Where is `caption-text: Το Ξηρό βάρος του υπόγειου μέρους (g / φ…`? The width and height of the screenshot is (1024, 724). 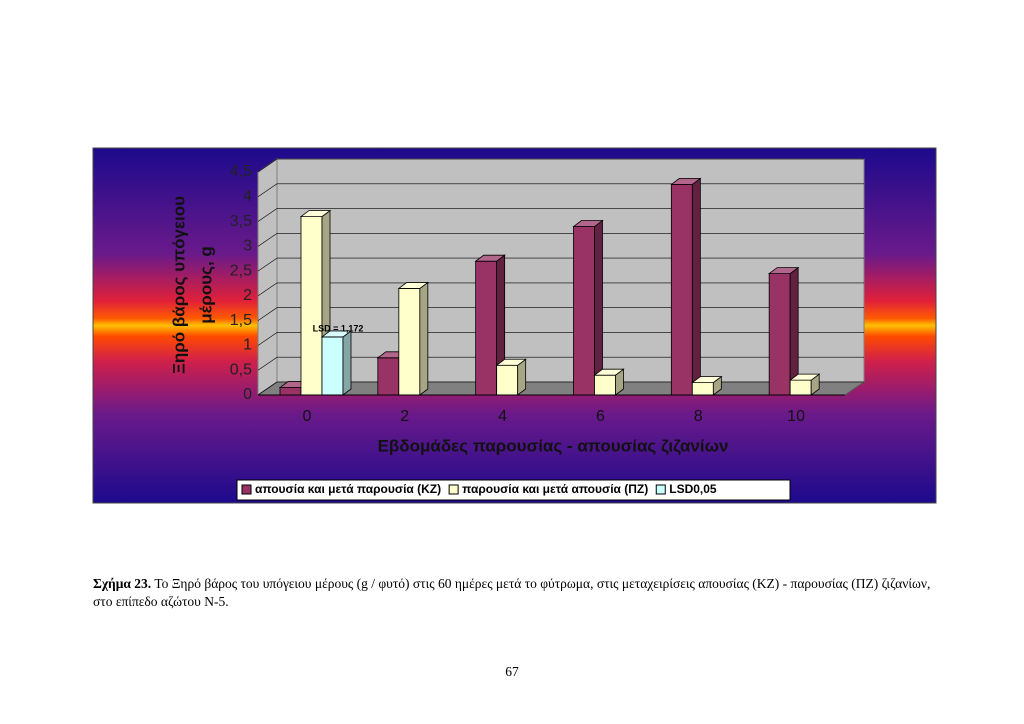
caption-text: Το Ξηρό βάρος του υπόγειου μέρους (g / φ… is located at coordinates (512, 592).